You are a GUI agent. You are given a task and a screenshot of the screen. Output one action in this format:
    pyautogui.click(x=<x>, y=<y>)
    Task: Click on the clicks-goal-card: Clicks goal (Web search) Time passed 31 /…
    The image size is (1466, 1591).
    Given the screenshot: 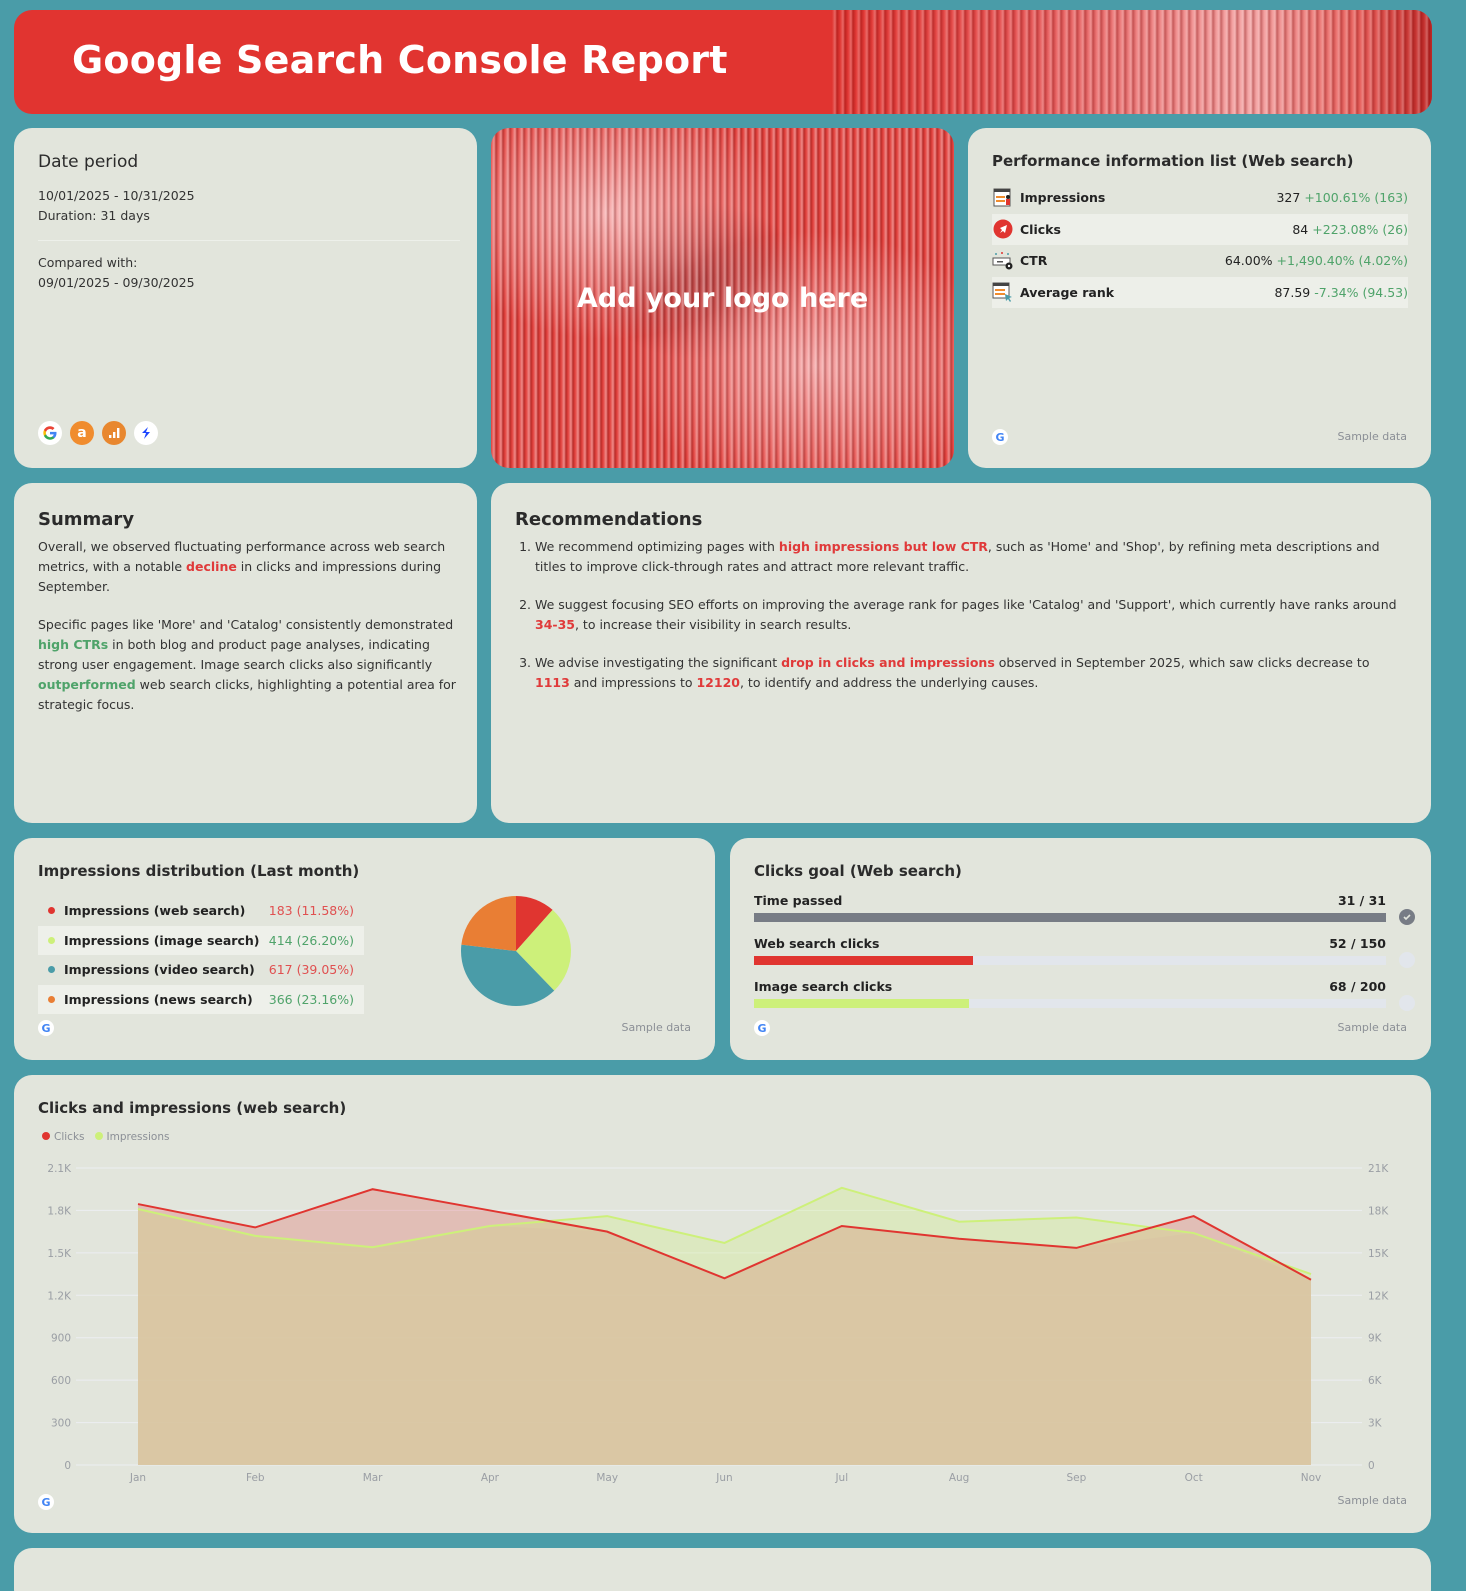 What is the action you would take?
    pyautogui.click(x=1080, y=949)
    